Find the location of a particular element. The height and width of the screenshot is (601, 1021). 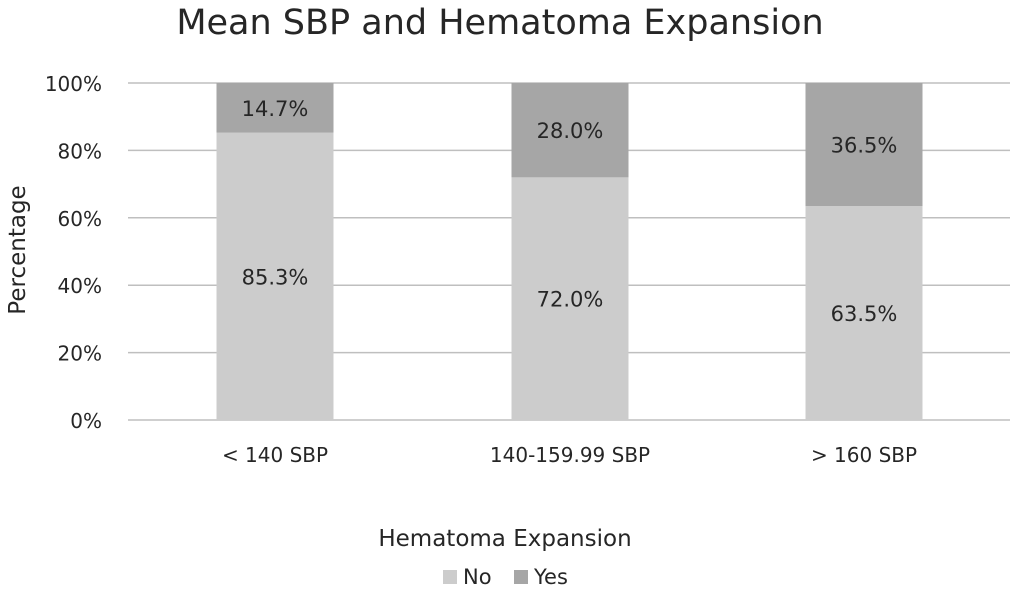

data-label: 63.5% is located at coordinates (864, 314).